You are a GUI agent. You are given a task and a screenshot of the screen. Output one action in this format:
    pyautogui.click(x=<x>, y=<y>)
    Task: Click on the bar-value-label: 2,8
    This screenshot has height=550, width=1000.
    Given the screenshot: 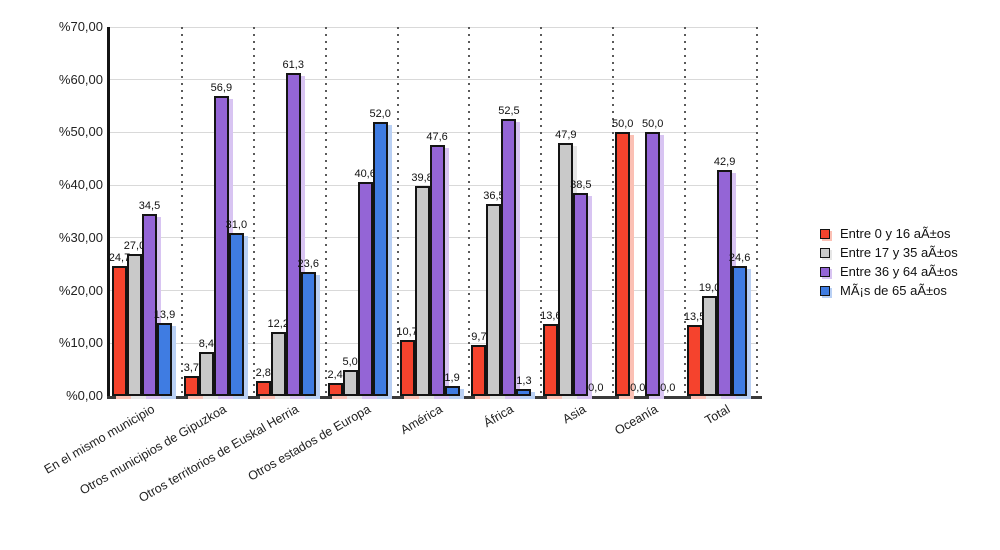 What is the action you would take?
    pyautogui.click(x=263, y=373)
    